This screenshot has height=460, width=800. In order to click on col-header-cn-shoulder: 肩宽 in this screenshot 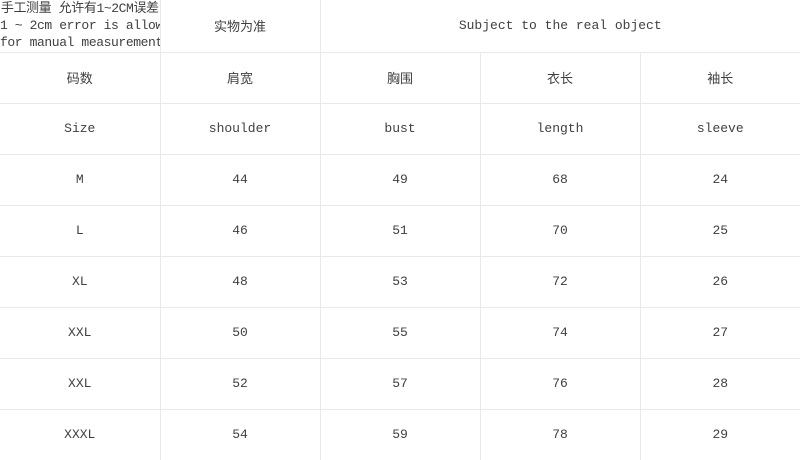, I will do `click(240, 77)`.